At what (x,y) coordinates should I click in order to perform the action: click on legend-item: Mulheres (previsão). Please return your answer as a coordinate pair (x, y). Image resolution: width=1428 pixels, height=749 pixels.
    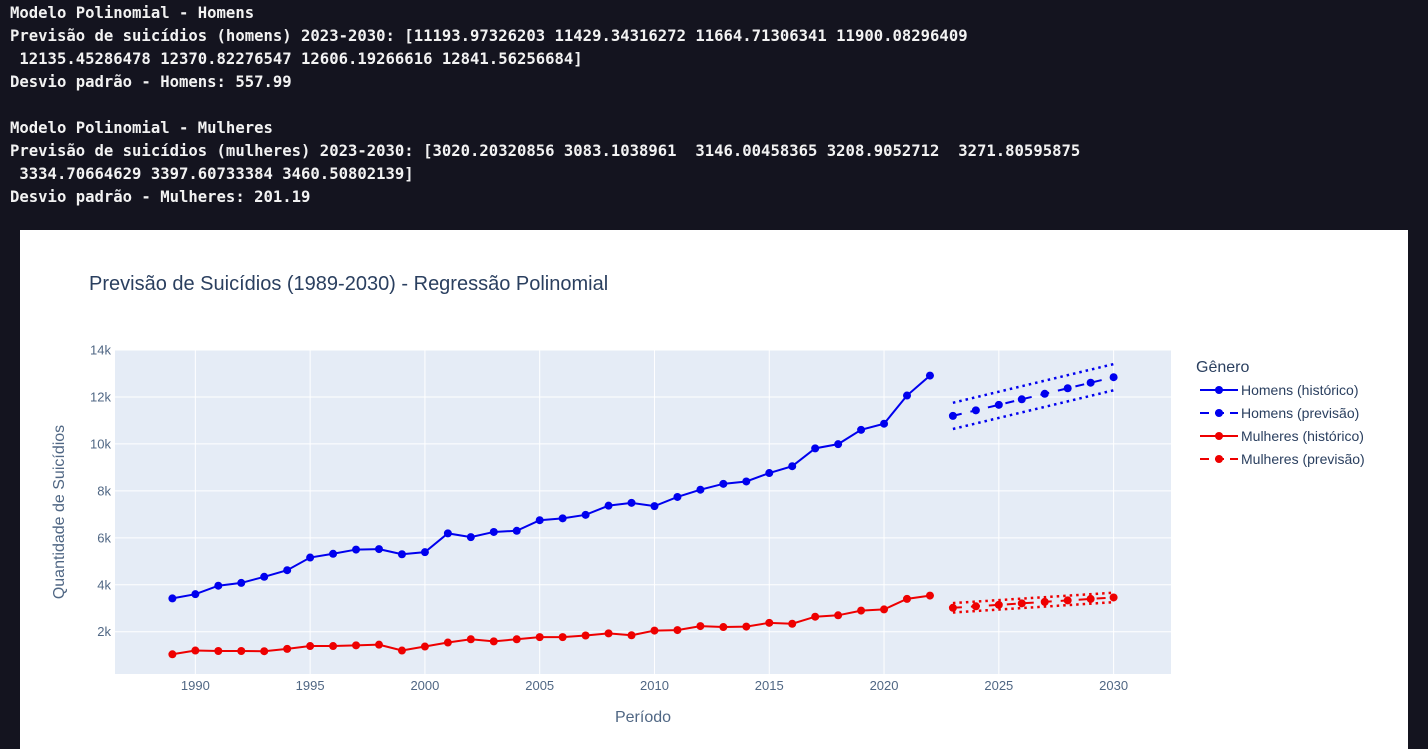
    Looking at the image, I should click on (1282, 459).